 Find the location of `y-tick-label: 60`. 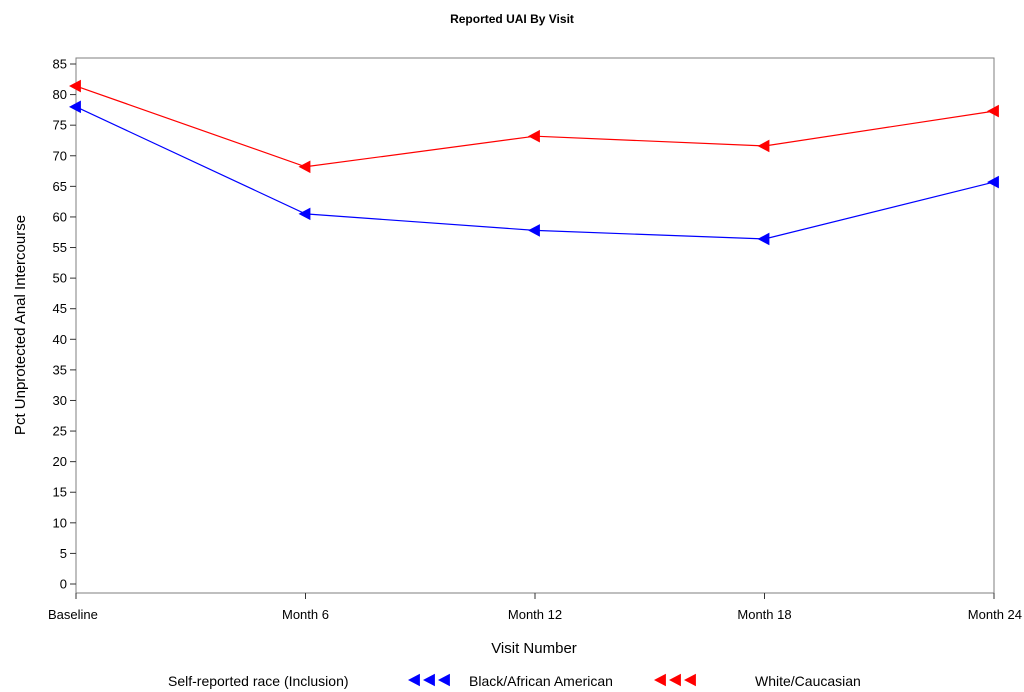

y-tick-label: 60 is located at coordinates (60, 216).